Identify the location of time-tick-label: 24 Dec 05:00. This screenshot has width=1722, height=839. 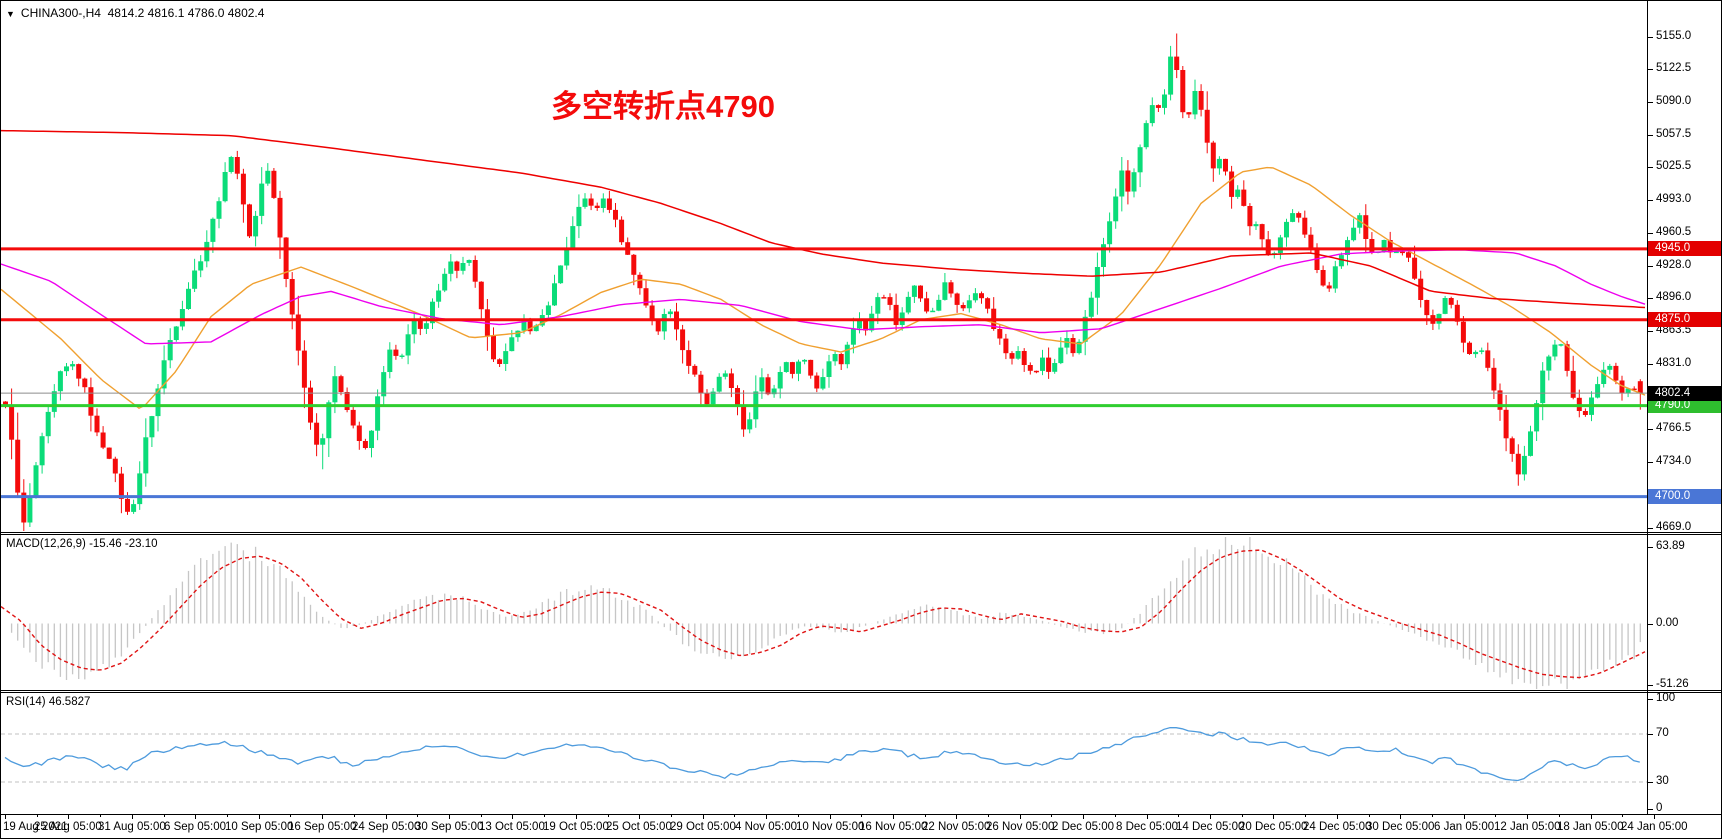
(1337, 827).